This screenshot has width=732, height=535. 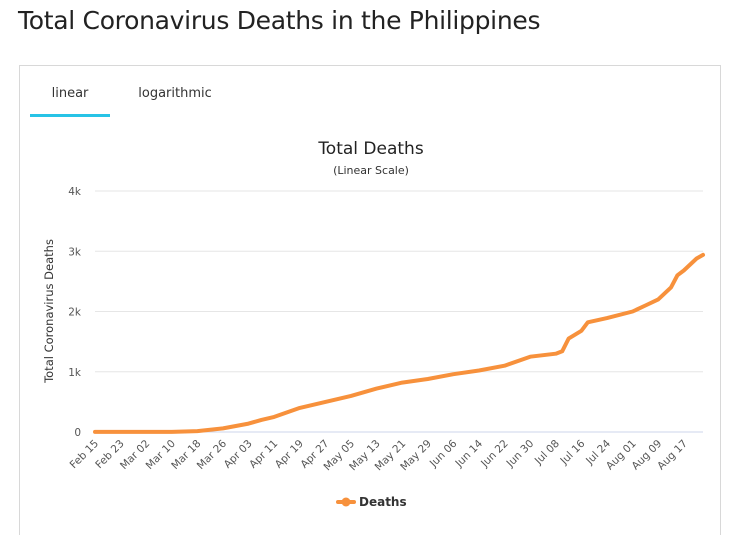 What do you see at coordinates (77, 433) in the screenshot?
I see `y-tick-label: 0` at bounding box center [77, 433].